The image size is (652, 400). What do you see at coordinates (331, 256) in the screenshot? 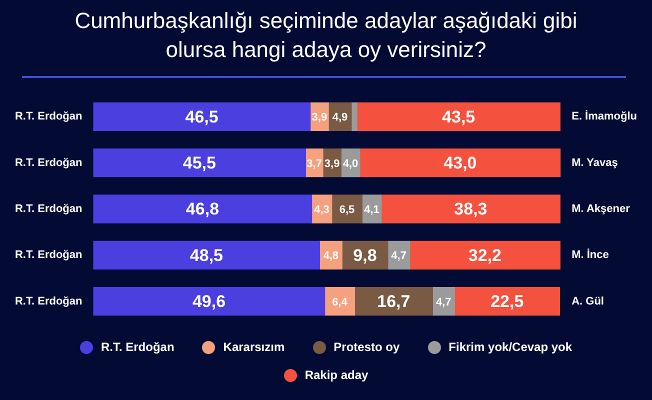
I see `data-label: 4,8` at bounding box center [331, 256].